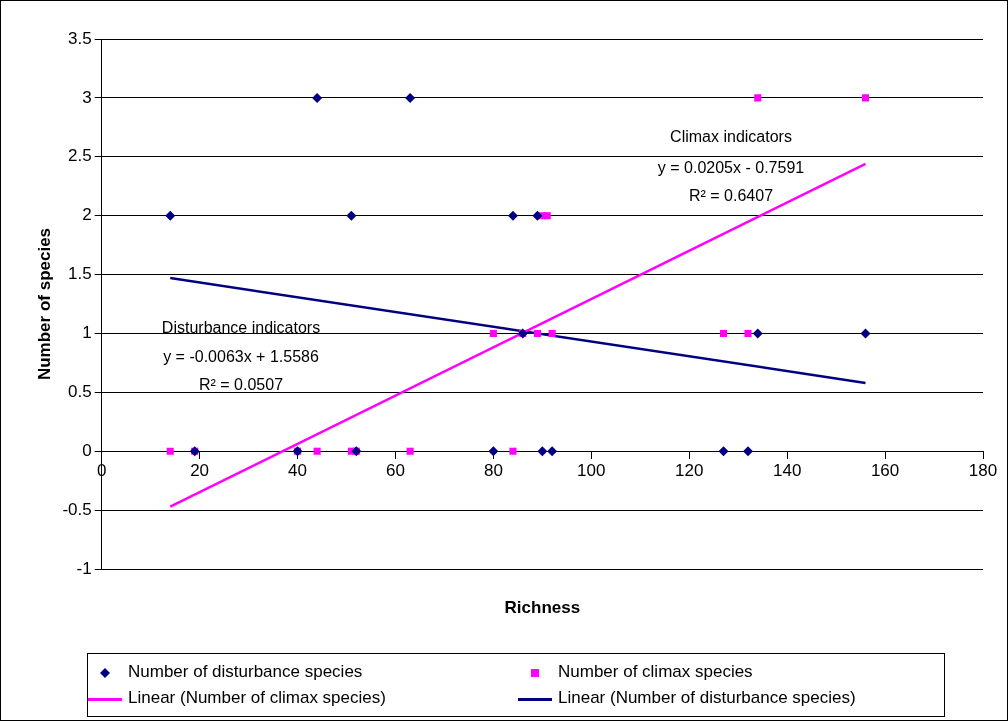 This screenshot has width=1008, height=721. I want to click on legend-label: Linear (Number of climax species), so click(257, 698).